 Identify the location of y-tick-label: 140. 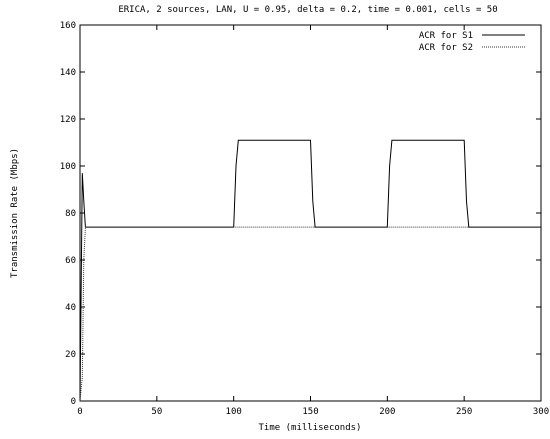
(68, 73).